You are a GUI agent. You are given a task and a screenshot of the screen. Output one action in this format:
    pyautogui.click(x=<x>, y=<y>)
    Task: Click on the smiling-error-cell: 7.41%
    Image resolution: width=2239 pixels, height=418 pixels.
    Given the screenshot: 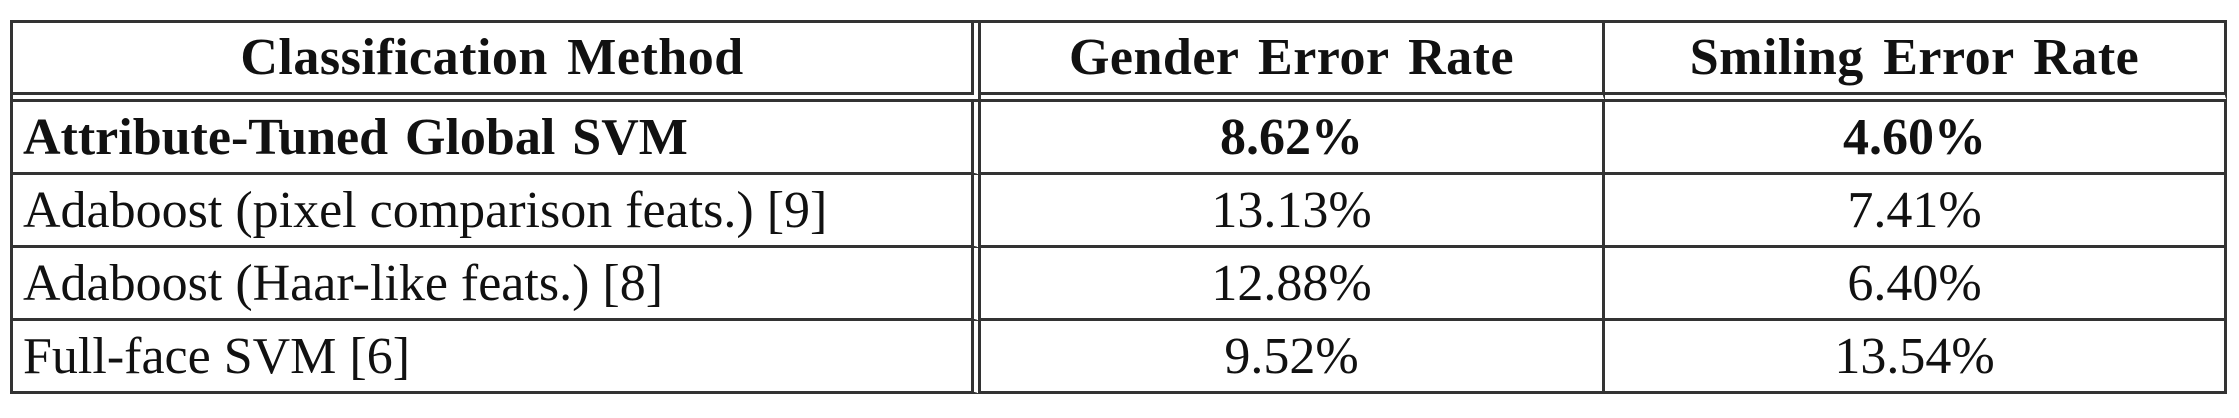 What is the action you would take?
    pyautogui.click(x=1916, y=211)
    